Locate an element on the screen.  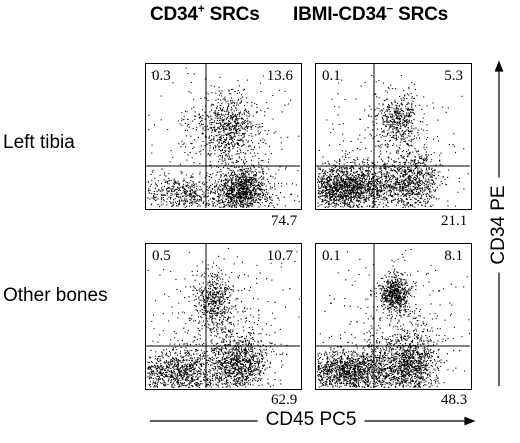
flow-panel-left-tibia-ibmi: 0.1 5.3 is located at coordinates (393, 136).